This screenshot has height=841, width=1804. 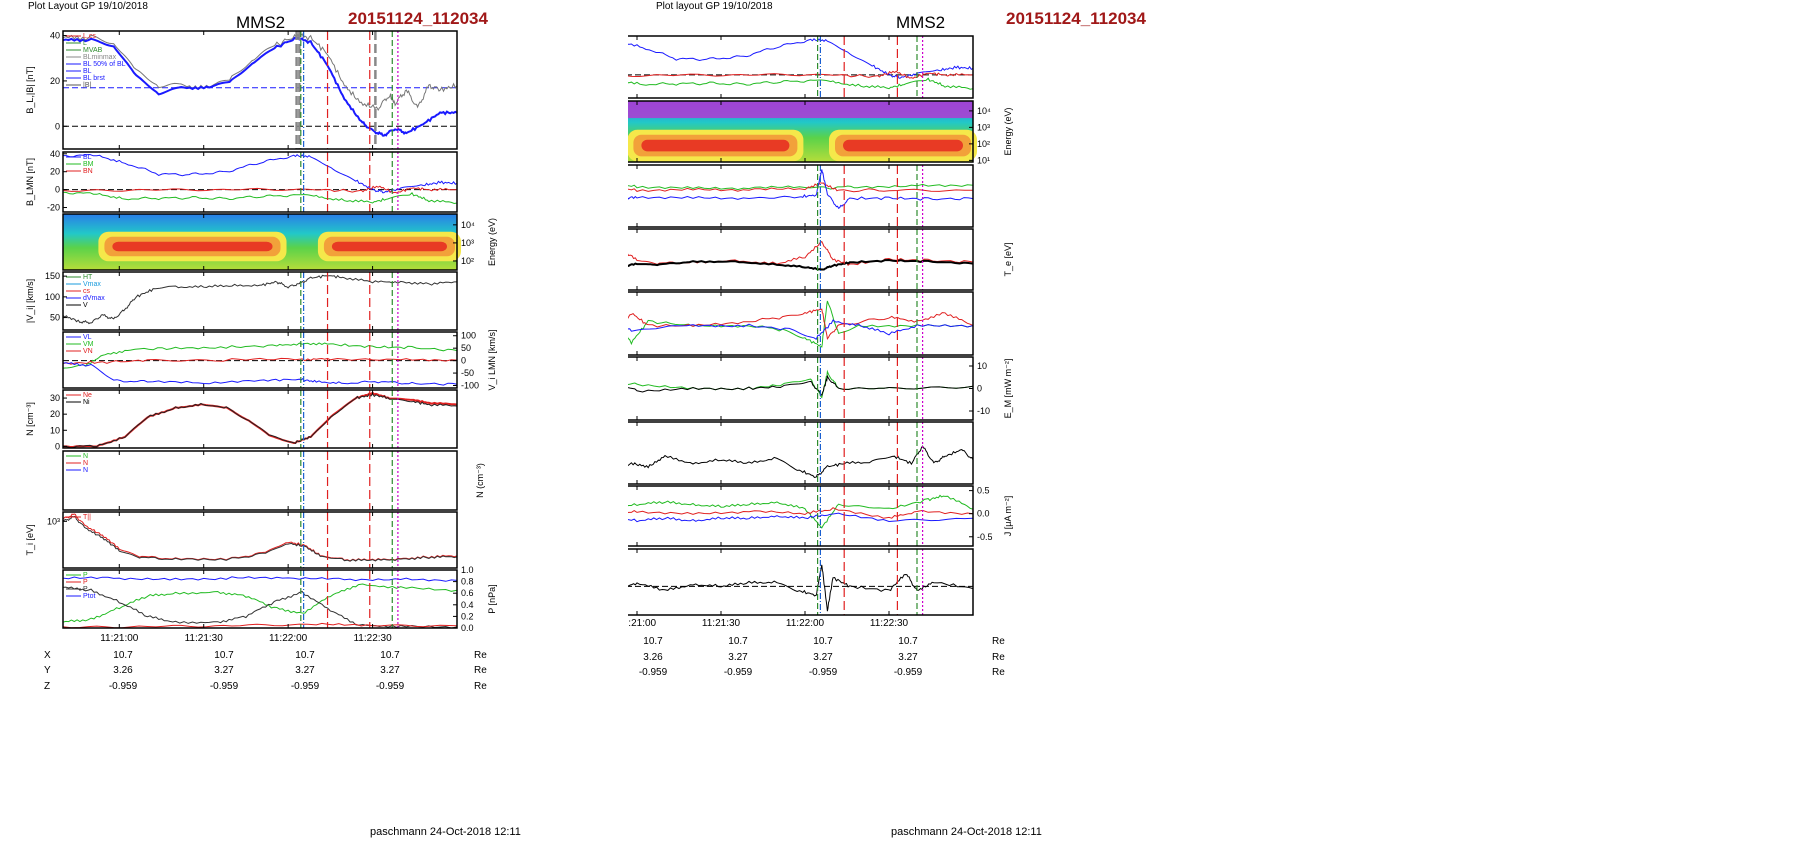 What do you see at coordinates (260, 374) in the screenshot?
I see `series-VL` at bounding box center [260, 374].